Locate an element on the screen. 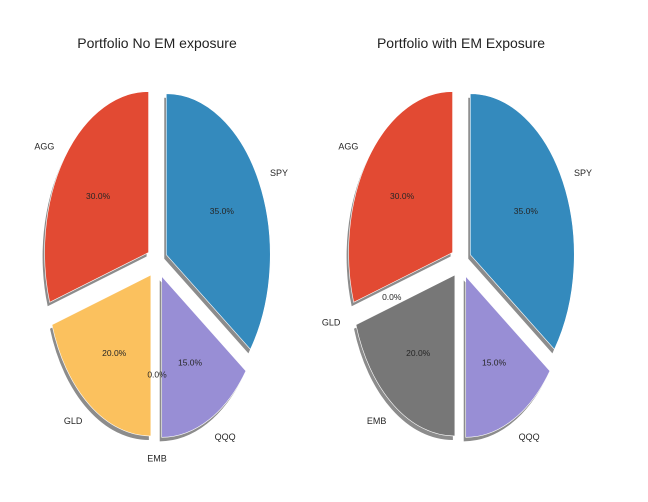 This screenshot has height=502, width=648. pie-slice-emb is located at coordinates (405, 355).